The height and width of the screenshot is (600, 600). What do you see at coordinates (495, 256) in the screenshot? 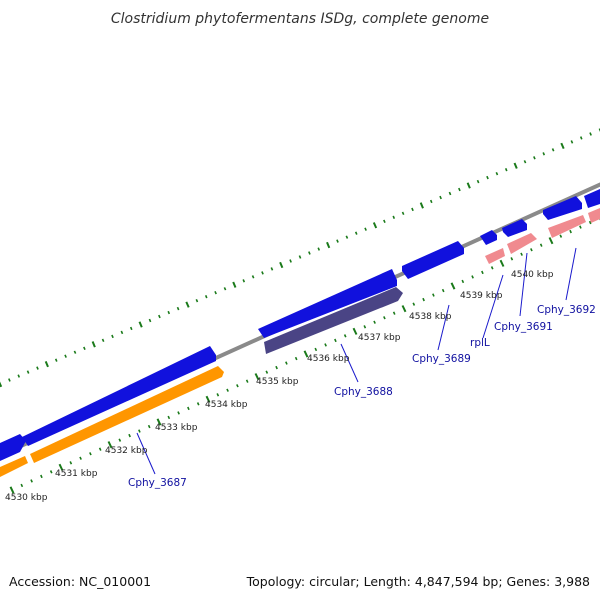
I see `gene-arrow-rna-rplL` at bounding box center [495, 256].